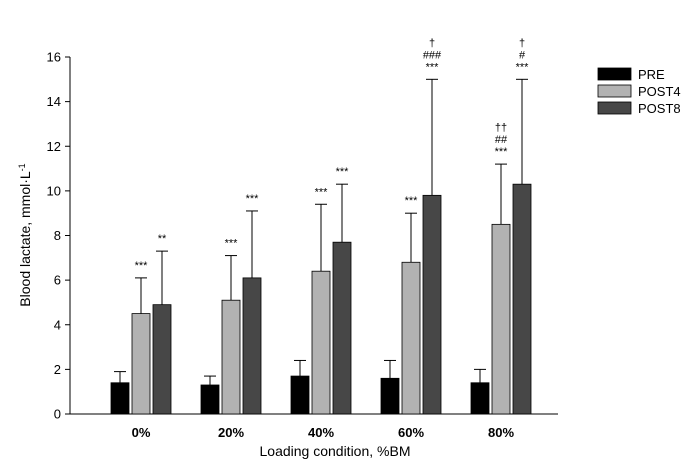 Image resolution: width=693 pixels, height=463 pixels. What do you see at coordinates (54, 146) in the screenshot?
I see `y-tick-label: 12` at bounding box center [54, 146].